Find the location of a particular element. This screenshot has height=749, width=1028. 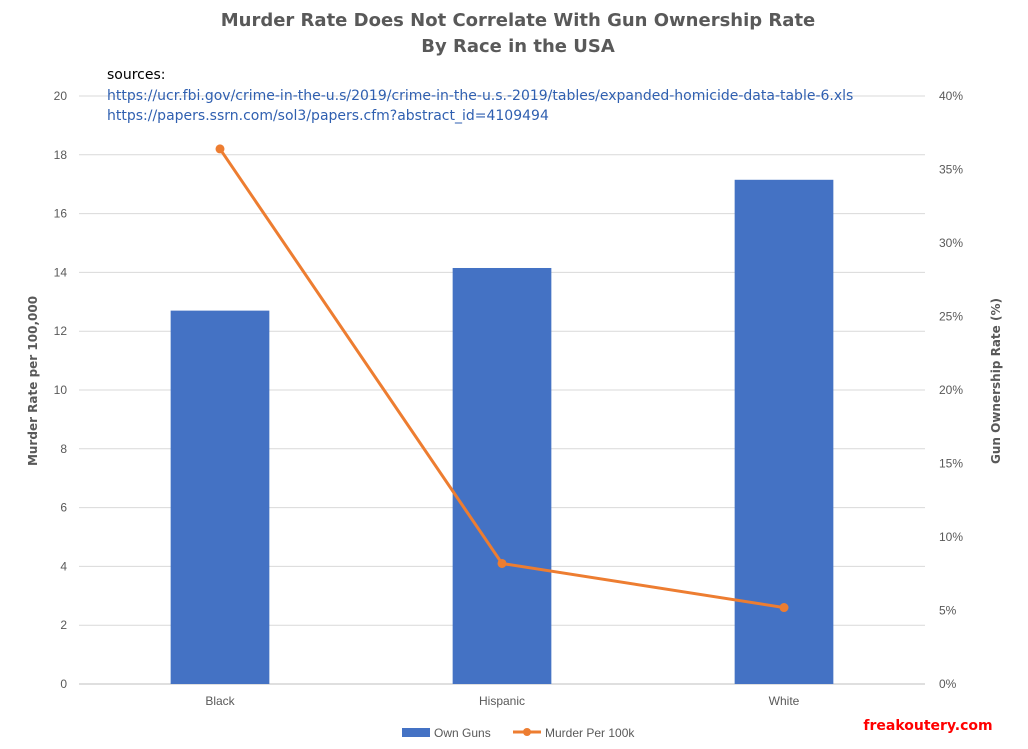

y-tick-right: 30% is located at coordinates (951, 243).